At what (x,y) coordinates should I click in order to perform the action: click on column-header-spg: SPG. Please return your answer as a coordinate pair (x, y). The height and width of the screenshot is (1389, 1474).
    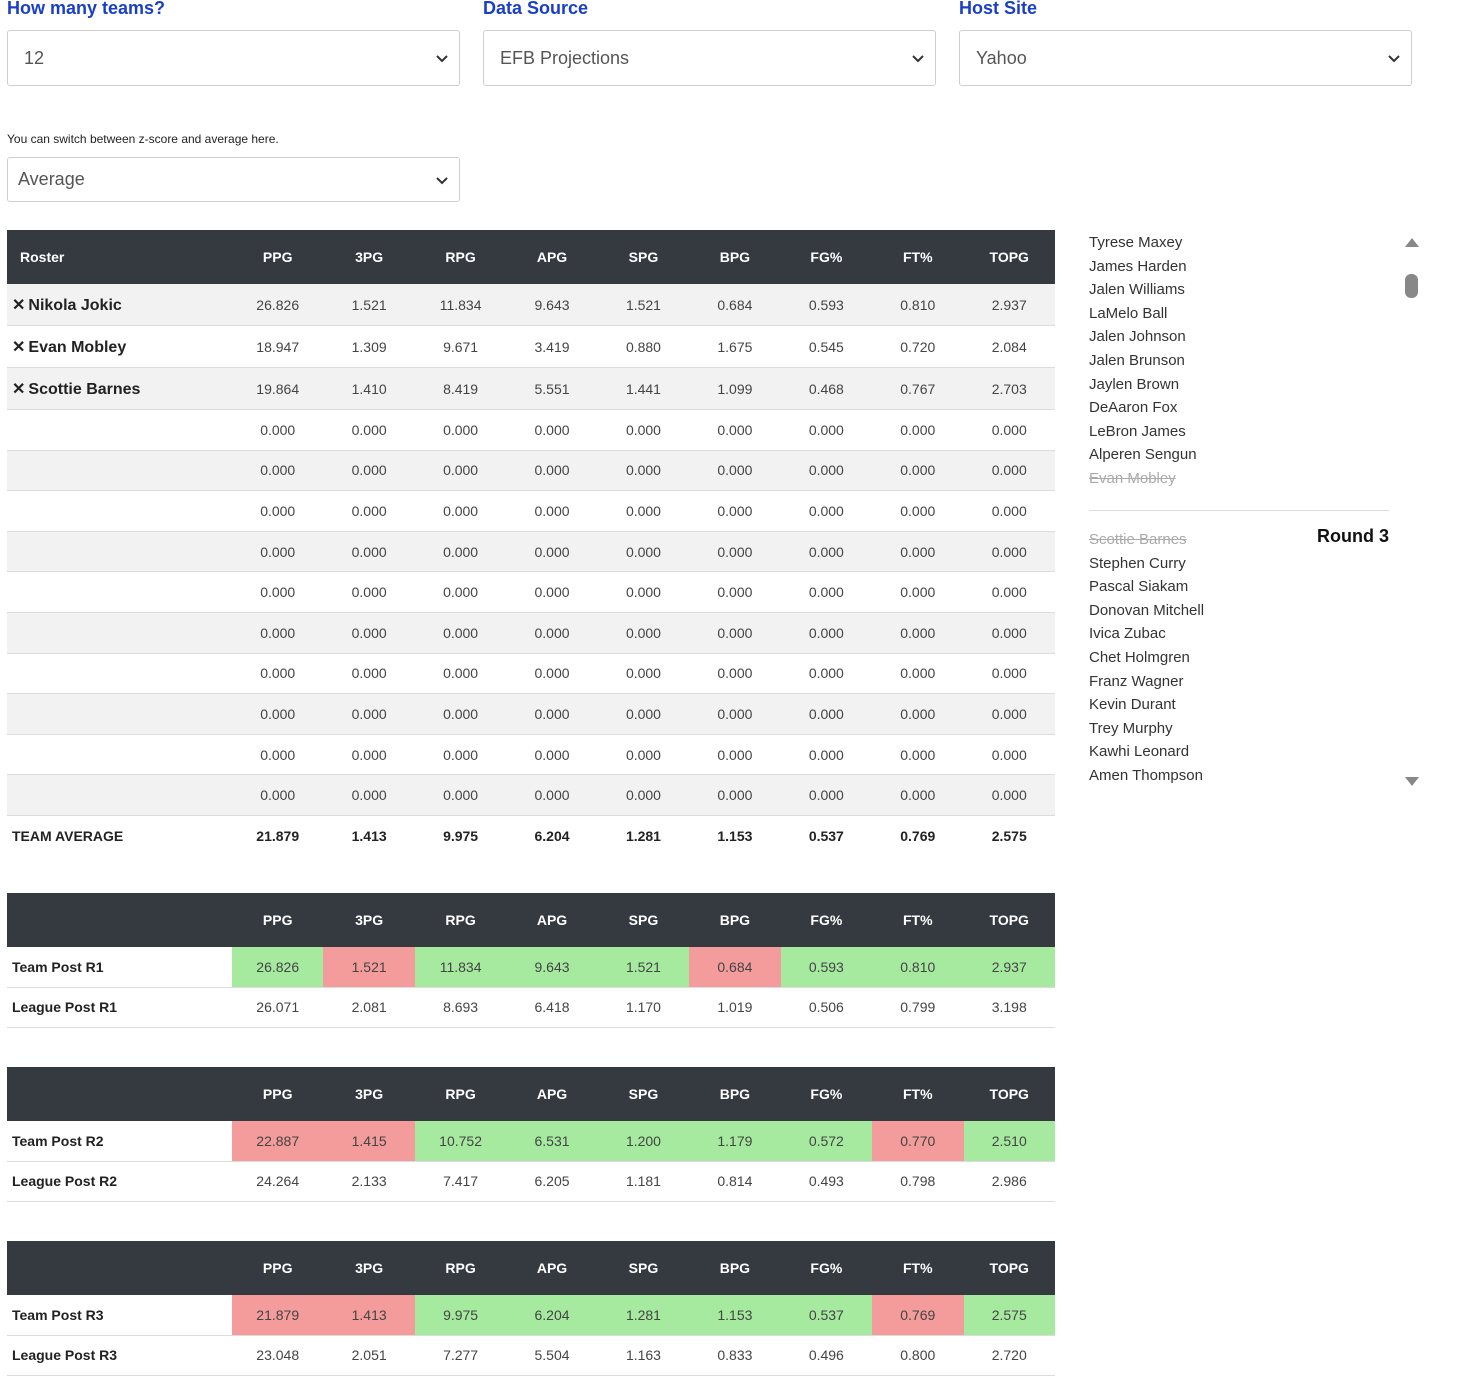
    Looking at the image, I should click on (643, 1268).